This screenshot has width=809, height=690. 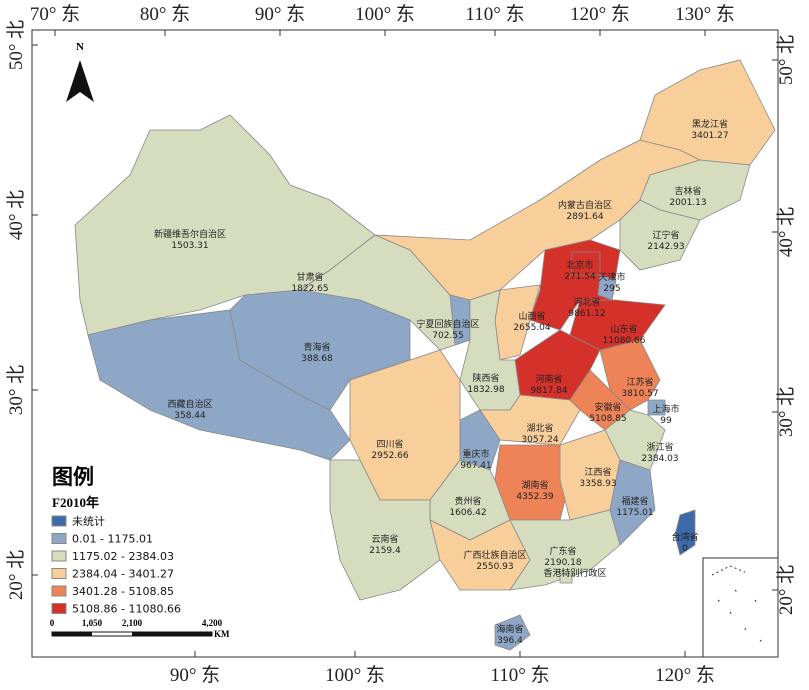 What do you see at coordinates (665, 247) in the screenshot?
I see `province-value: 2142.93` at bounding box center [665, 247].